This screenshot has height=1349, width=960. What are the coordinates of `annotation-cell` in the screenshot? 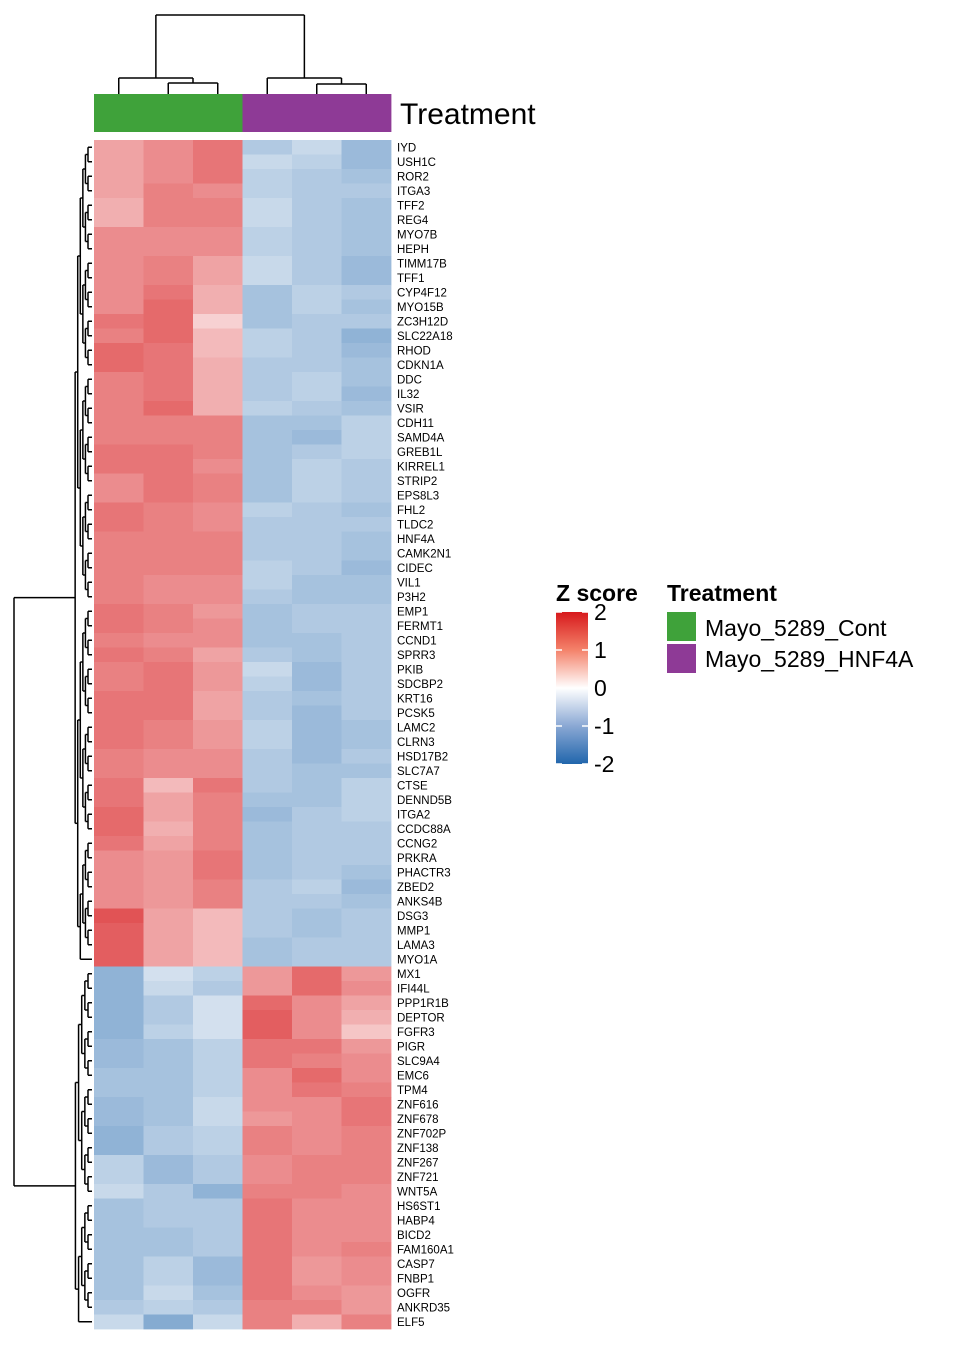 It's located at (218, 113).